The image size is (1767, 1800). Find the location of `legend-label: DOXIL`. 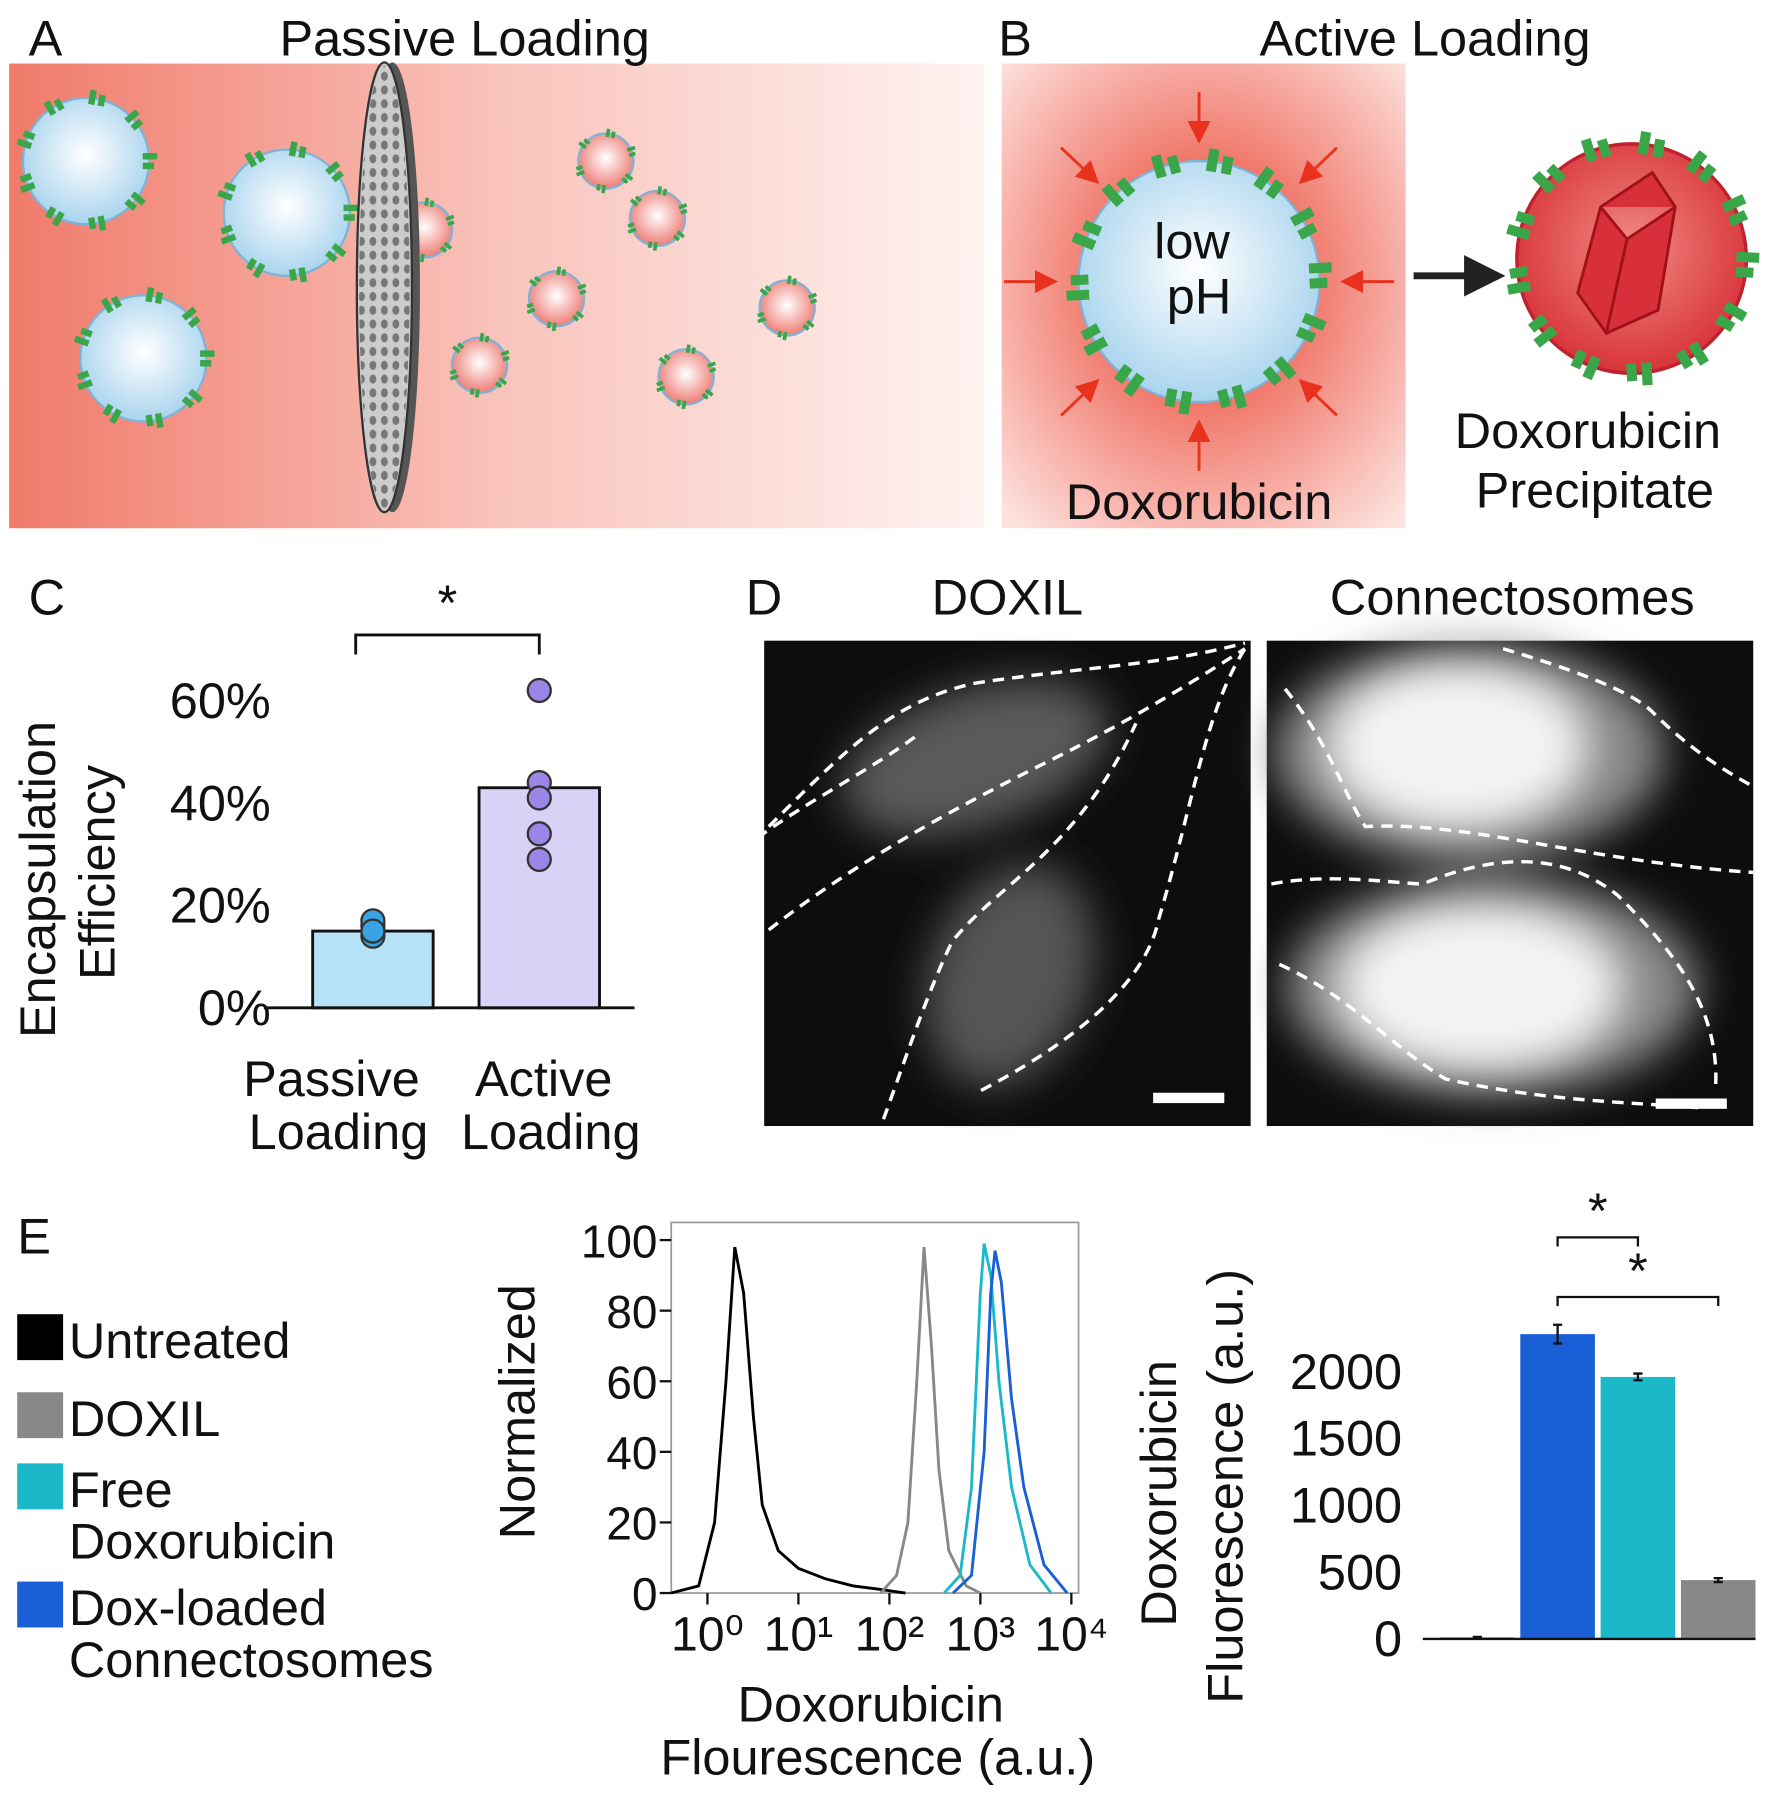

legend-label: DOXIL is located at coordinates (144, 1418).